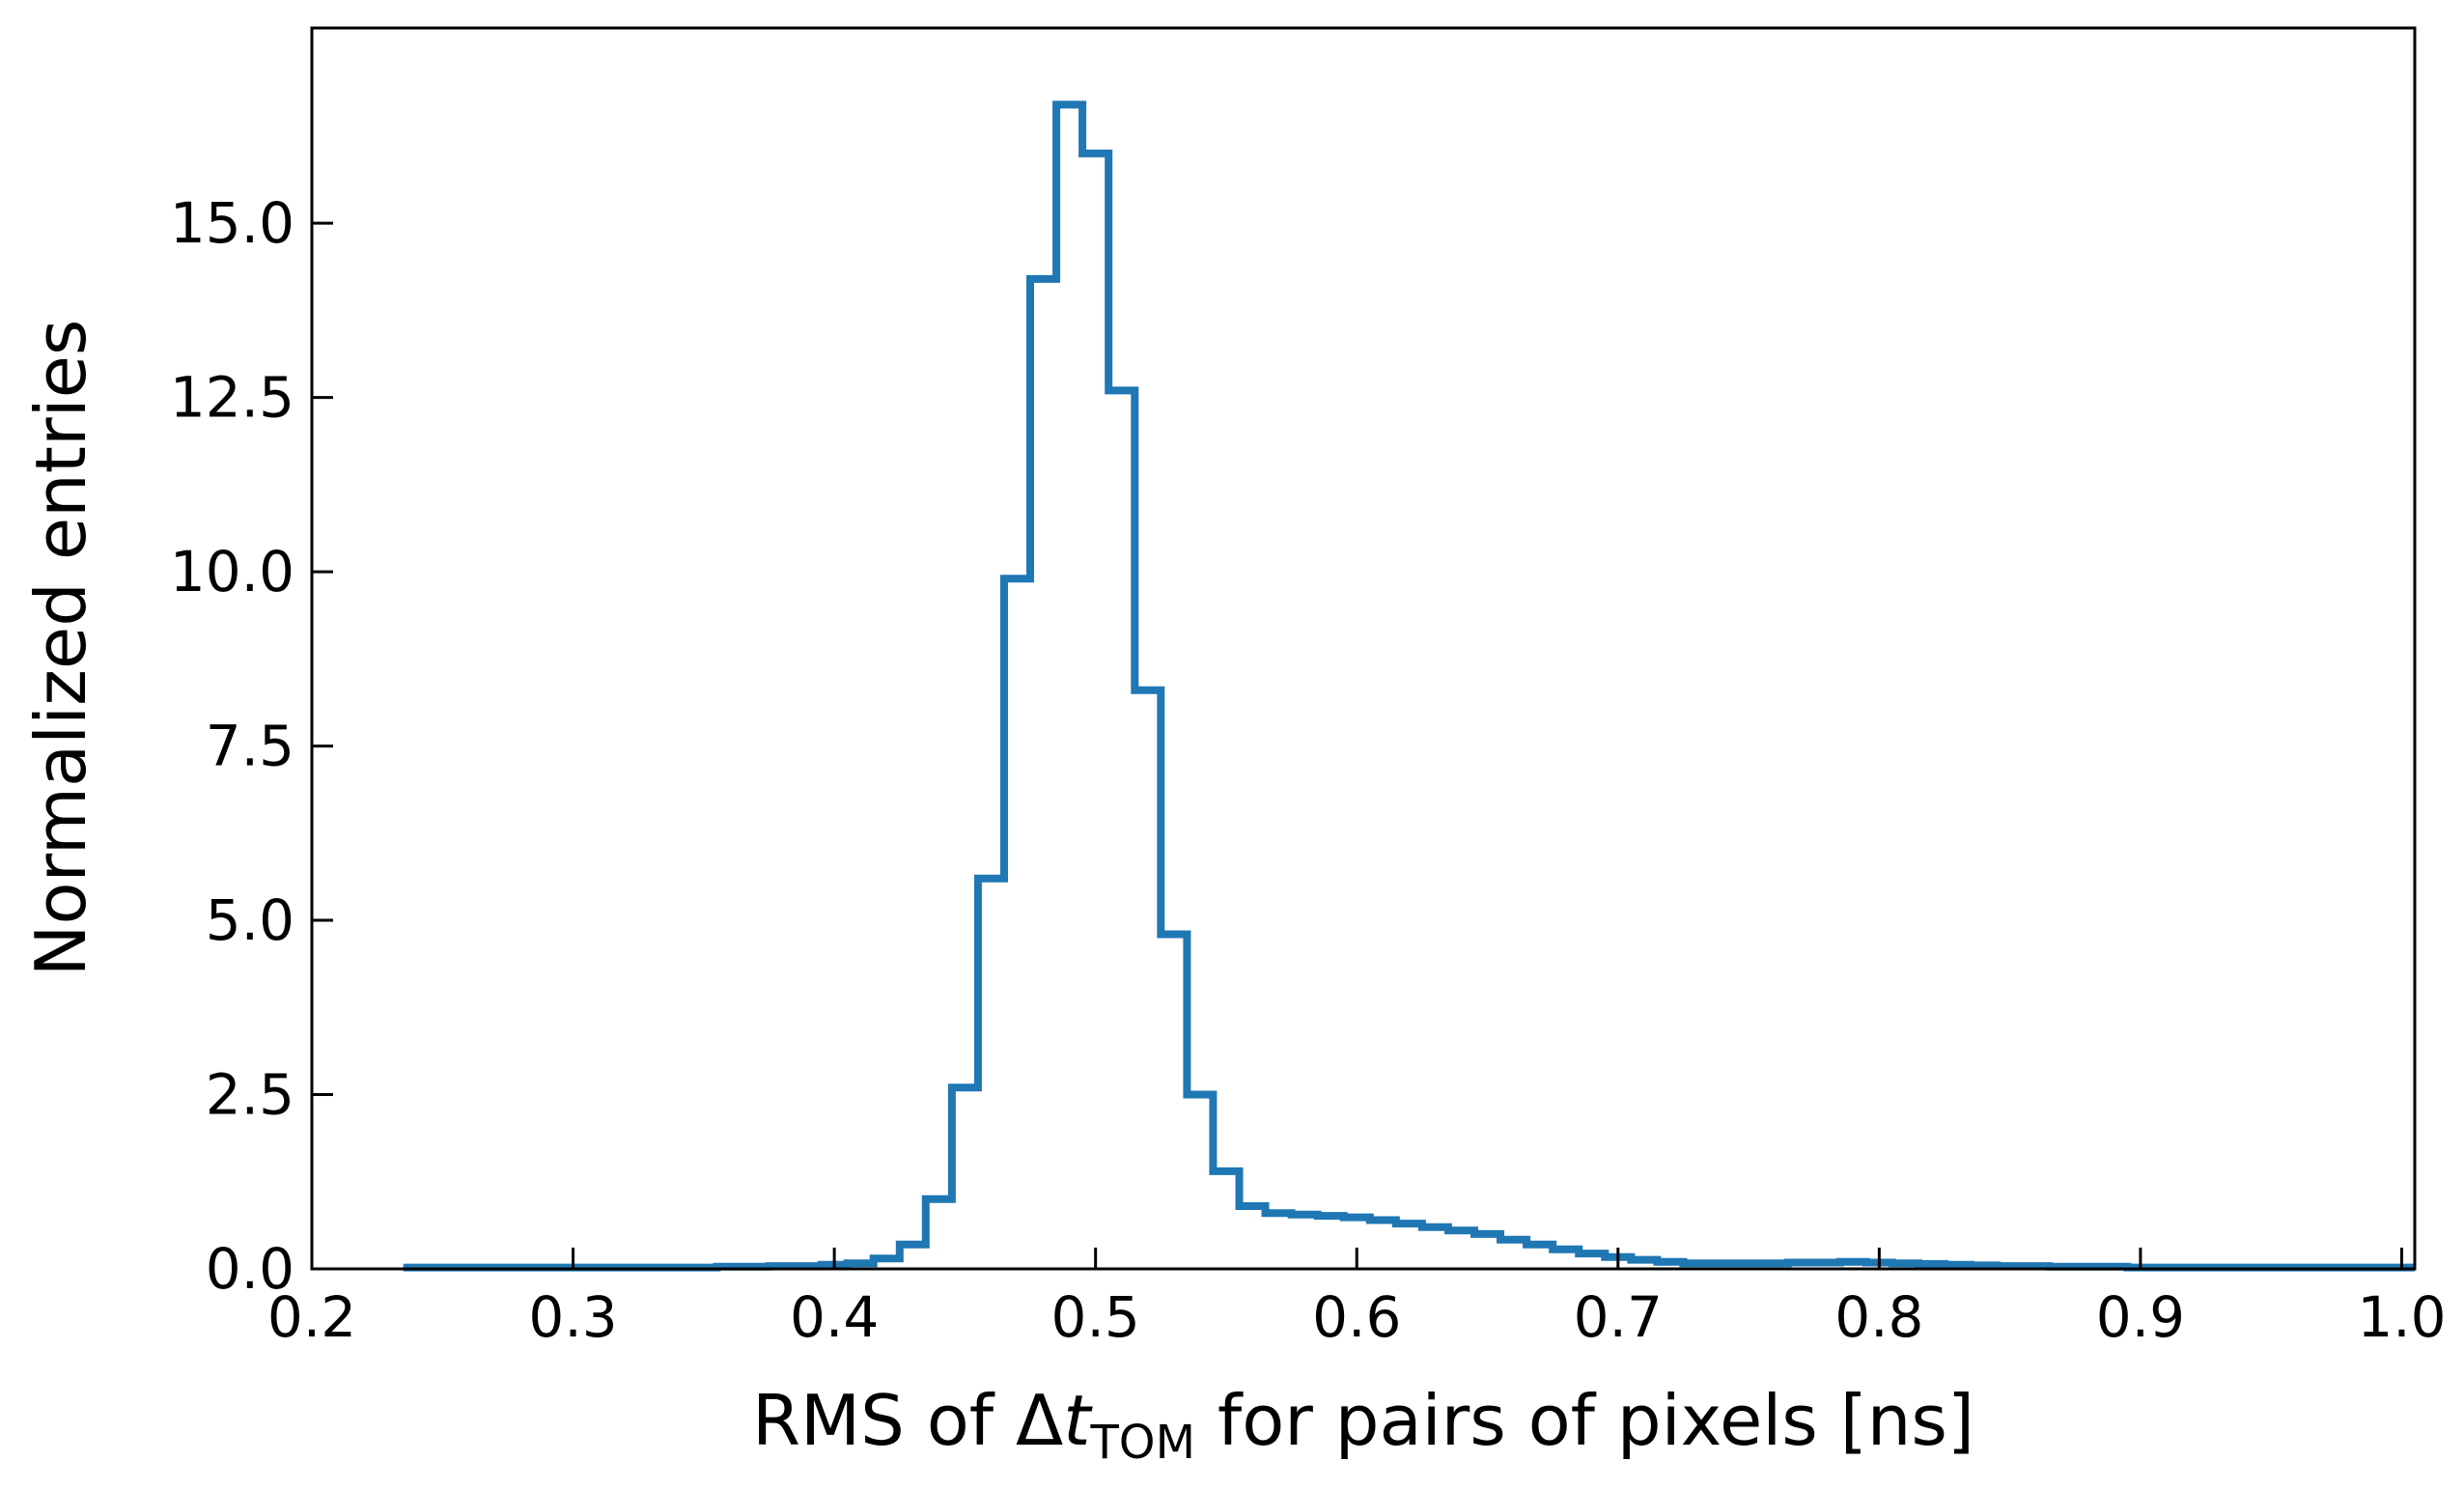 This screenshot has height=1490, width=2464. Describe the element at coordinates (908, 1420) in the screenshot. I see `x-axis-label-prefix: RMS of Δ` at that location.